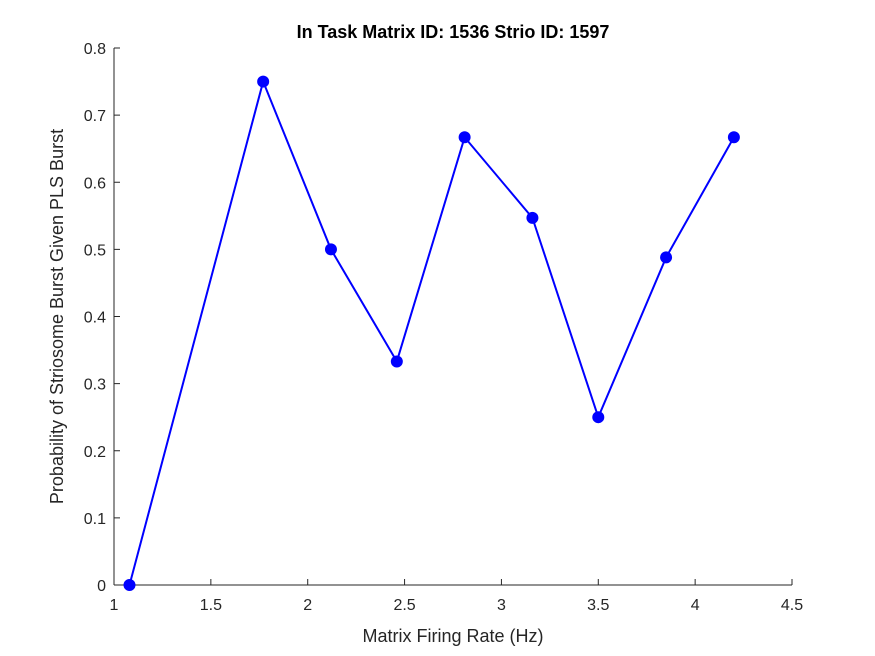 Image resolution: width=875 pixels, height=656 pixels. What do you see at coordinates (211, 605) in the screenshot?
I see `x-tick-label: 1.5` at bounding box center [211, 605].